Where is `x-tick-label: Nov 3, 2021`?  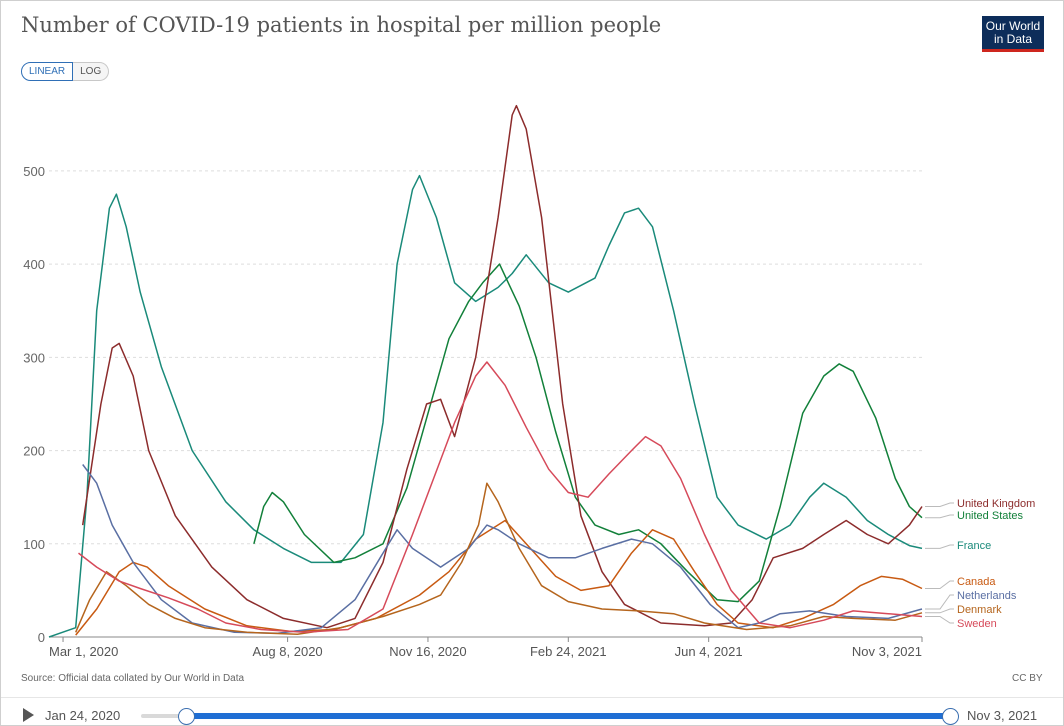 x-tick-label: Nov 3, 2021 is located at coordinates (887, 651).